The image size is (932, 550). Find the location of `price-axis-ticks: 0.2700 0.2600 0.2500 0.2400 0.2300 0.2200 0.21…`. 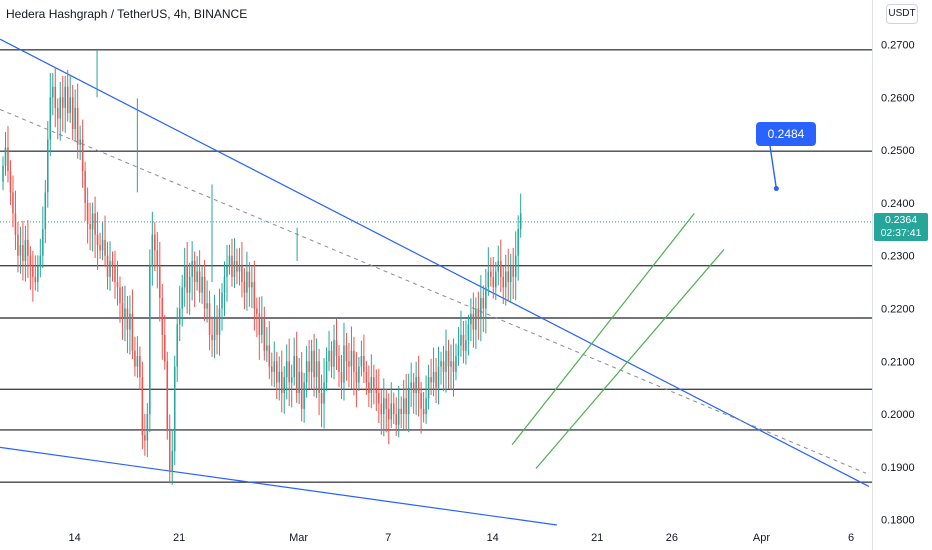

price-axis-ticks: 0.2700 0.2600 0.2500 0.2400 0.2300 0.2200 0.21… is located at coordinates (898, 283).